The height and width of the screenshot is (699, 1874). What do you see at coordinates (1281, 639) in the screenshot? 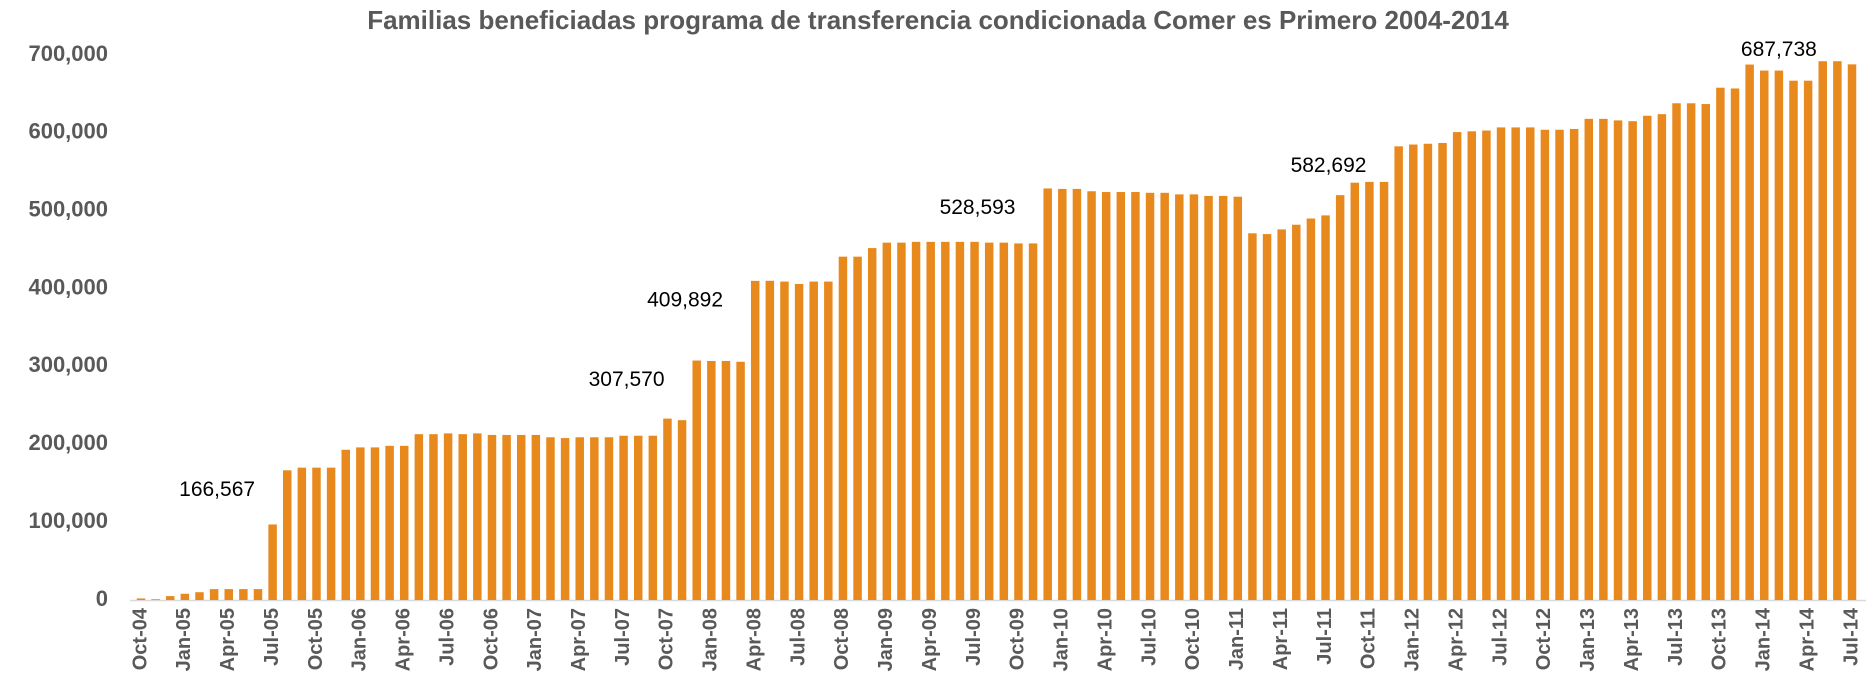
I see `x-tick-label: Apr-11` at bounding box center [1281, 639].